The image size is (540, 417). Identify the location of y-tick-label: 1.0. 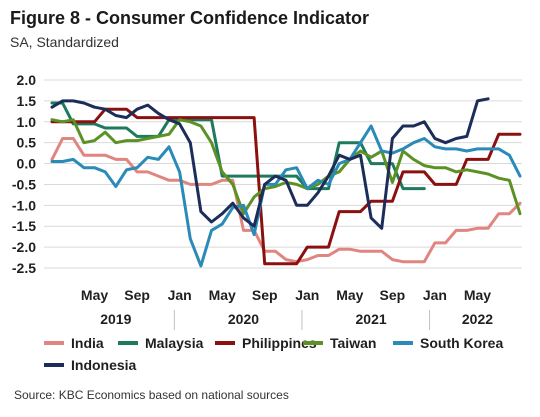
(27, 122).